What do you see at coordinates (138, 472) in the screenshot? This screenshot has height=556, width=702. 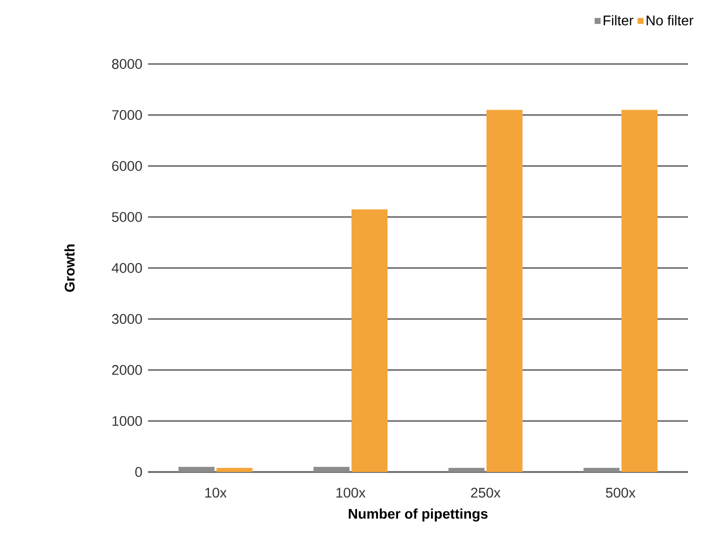 I see `y-tick-label: 0` at bounding box center [138, 472].